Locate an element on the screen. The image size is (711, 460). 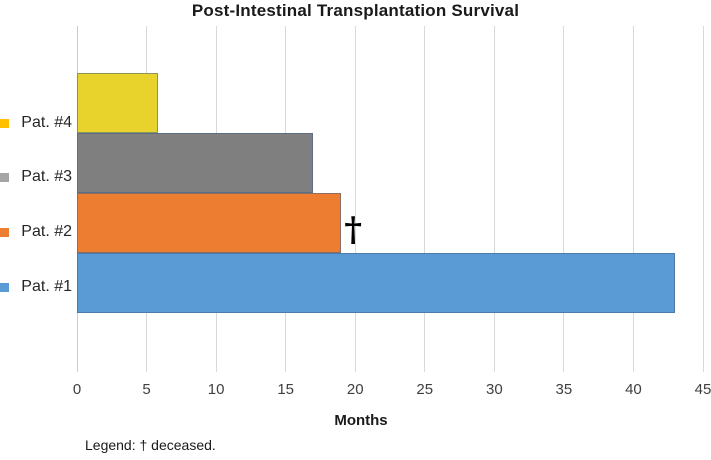
category-label-pat-4: Pat. #4 is located at coordinates (36, 123).